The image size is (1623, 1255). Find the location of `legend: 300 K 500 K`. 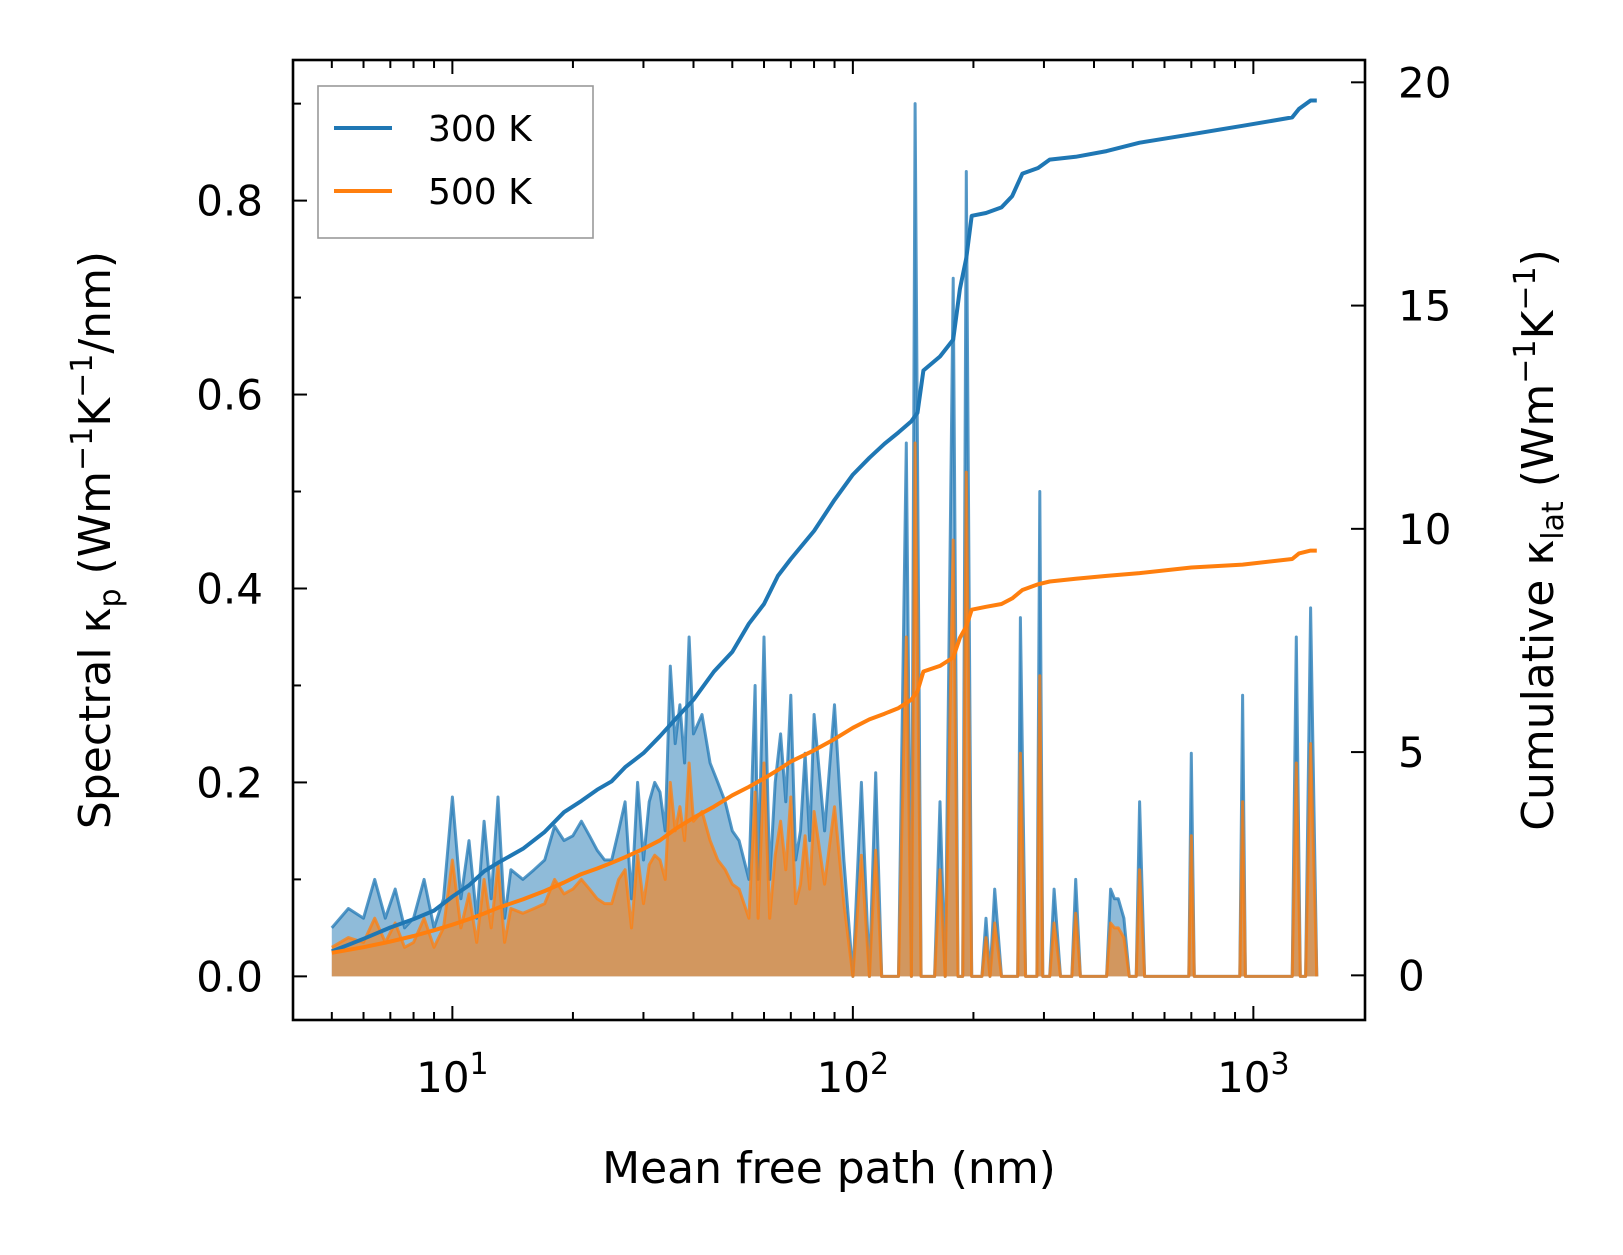

legend: 300 K 500 K is located at coordinates (455, 162).